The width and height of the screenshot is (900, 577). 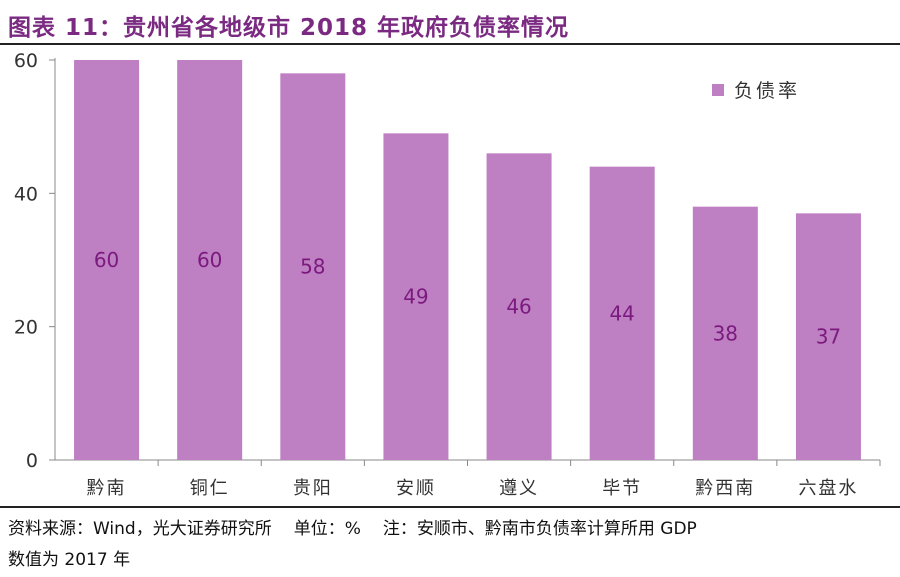 I want to click on source-text: 资料来源：Wind，光大证券研究所, so click(x=140, y=529).